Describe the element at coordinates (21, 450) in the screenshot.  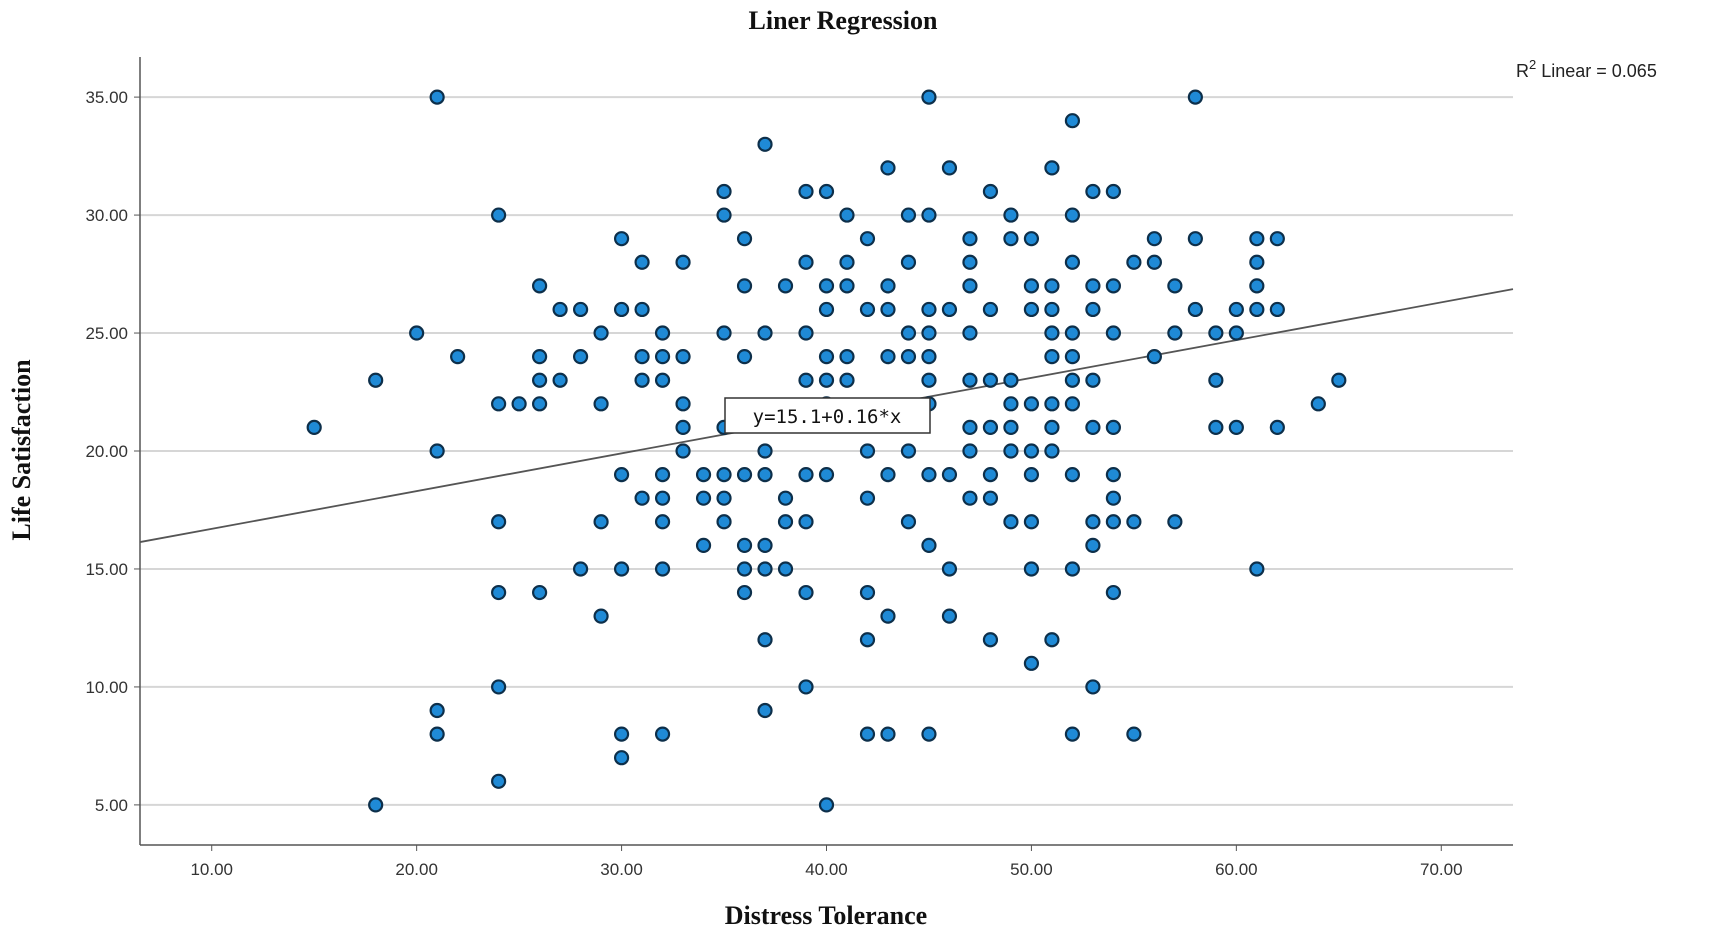
I see `y-axis-label: Life Satisfaction` at that location.